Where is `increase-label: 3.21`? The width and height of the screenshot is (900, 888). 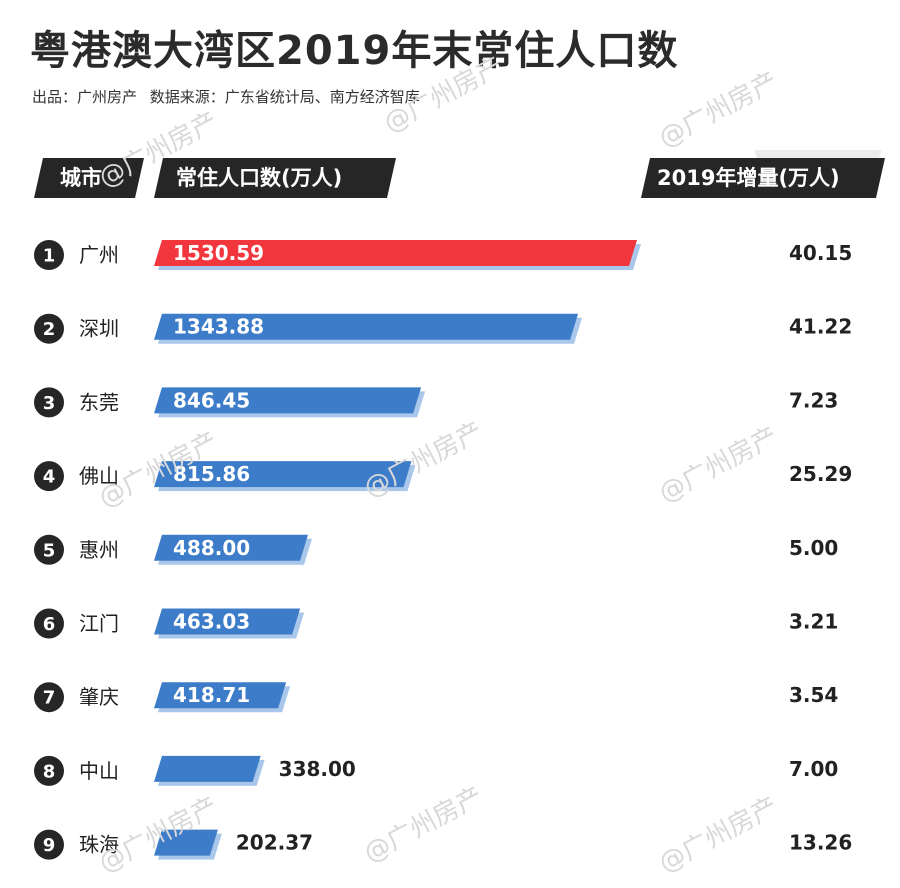 increase-label: 3.21 is located at coordinates (813, 622).